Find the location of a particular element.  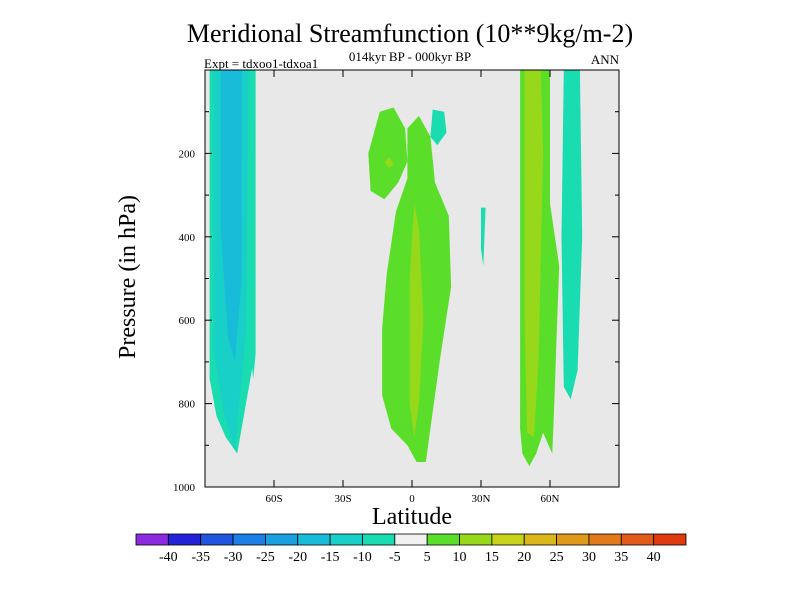

x-axis-label: Latitude is located at coordinates (412, 517).